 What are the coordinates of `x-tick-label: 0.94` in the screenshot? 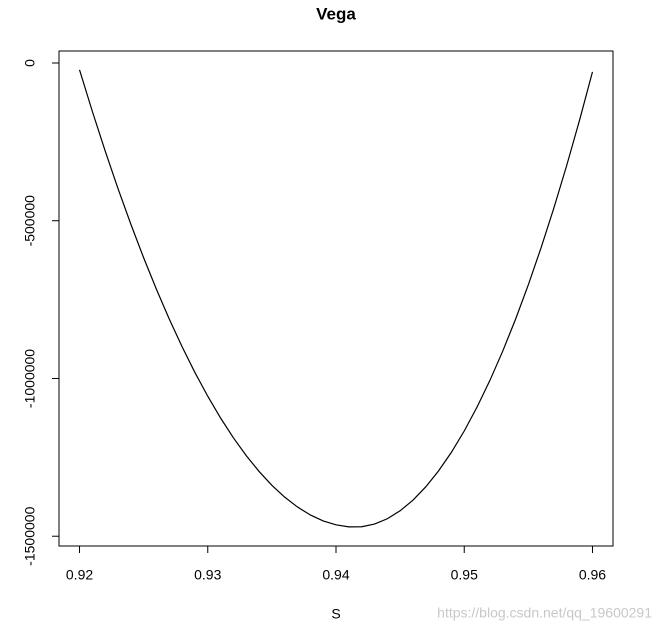 It's located at (335, 575).